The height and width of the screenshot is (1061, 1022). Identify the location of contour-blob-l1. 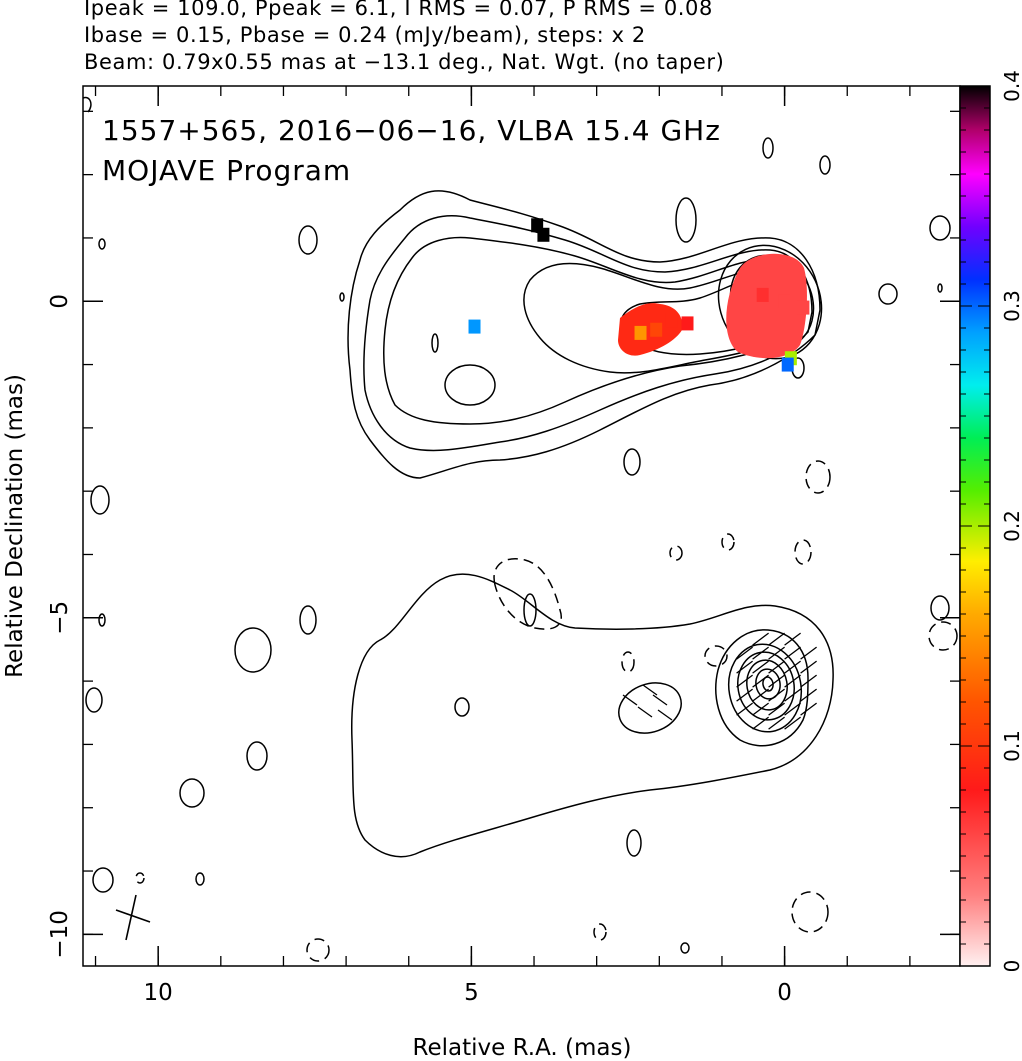
(462, 707).